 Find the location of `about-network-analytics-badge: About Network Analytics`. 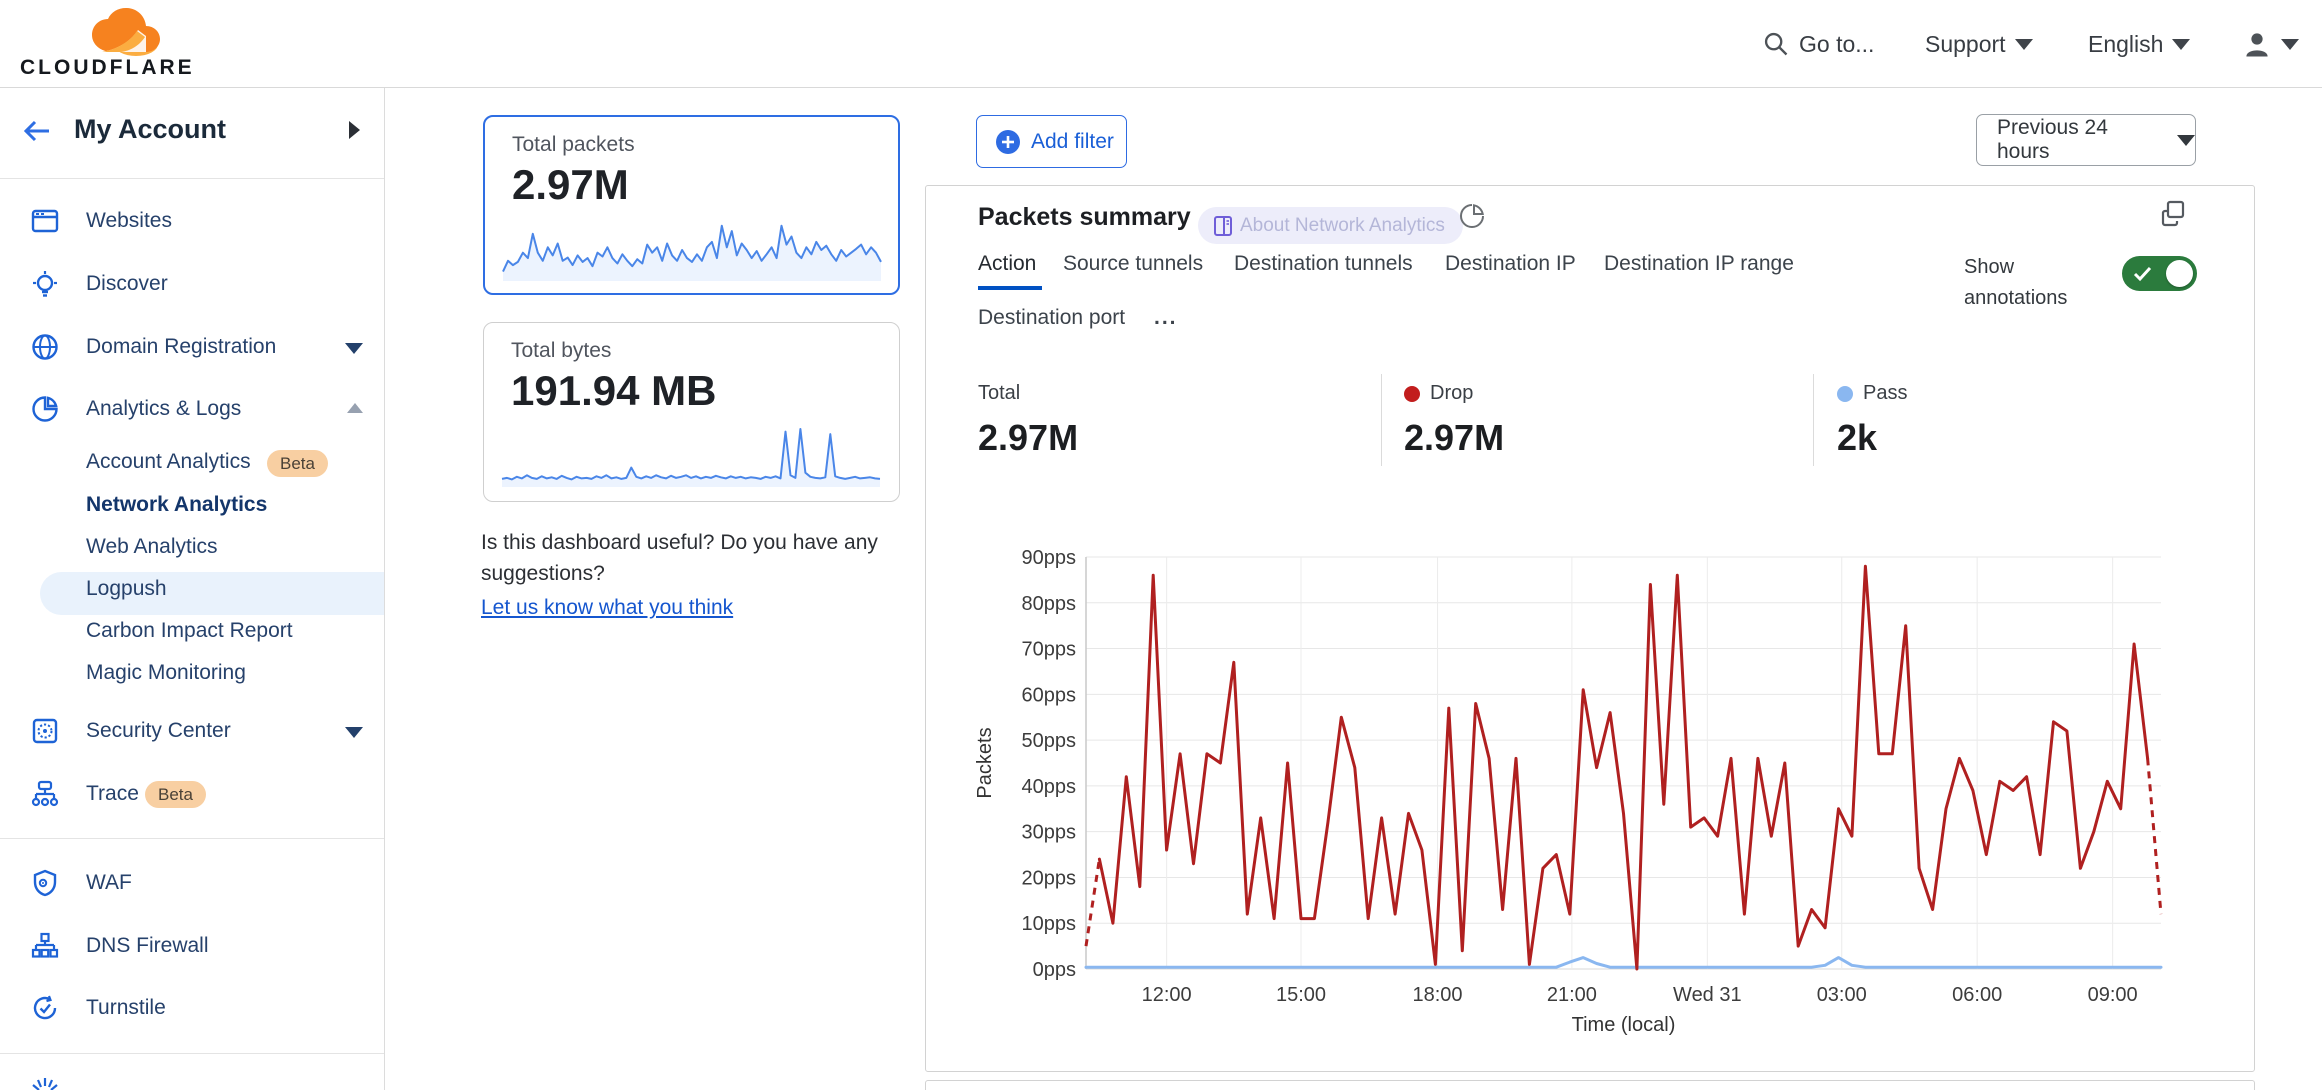

about-network-analytics-badge: About Network Analytics is located at coordinates (1330, 225).